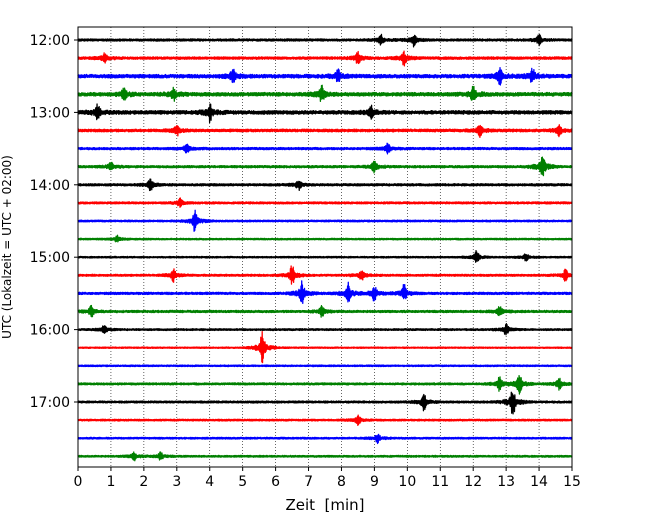  I want to click on x-axis-label: Zeit [min], so click(324, 505).